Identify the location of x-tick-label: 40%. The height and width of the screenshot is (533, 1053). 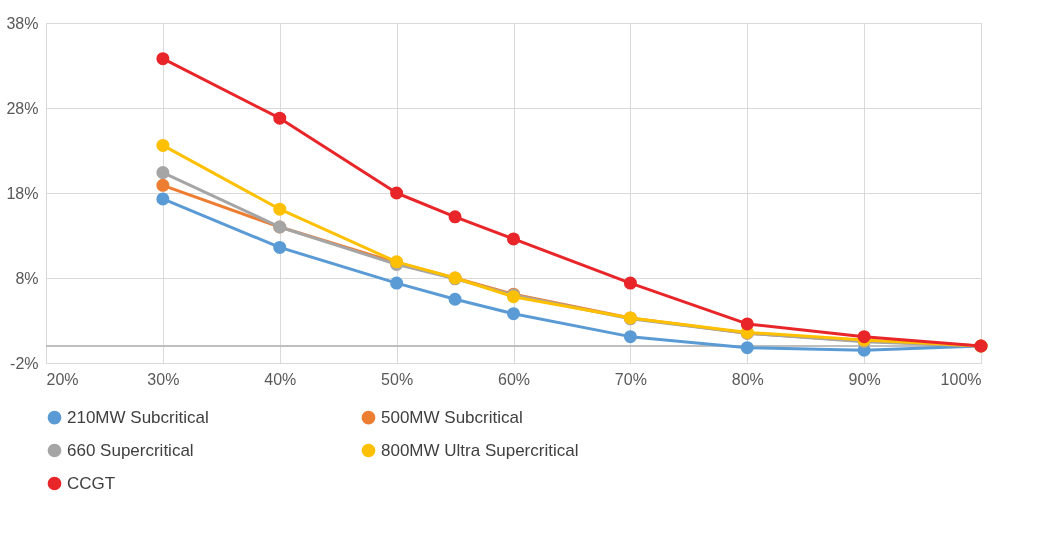
(280, 379).